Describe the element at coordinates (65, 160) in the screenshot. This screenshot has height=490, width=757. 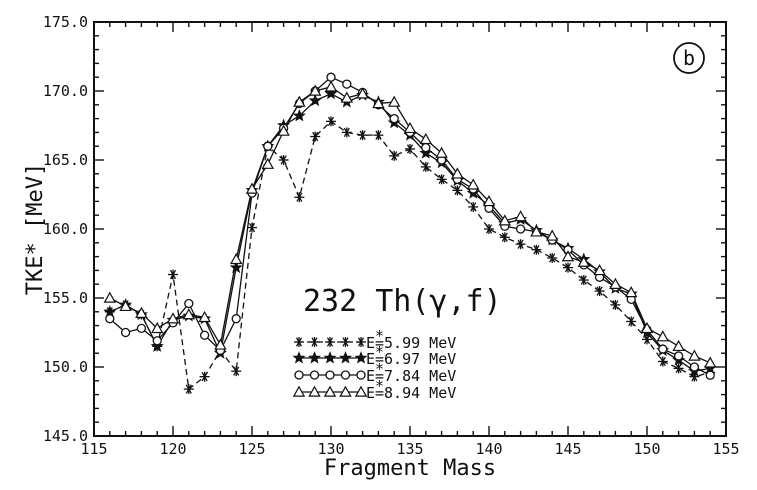
I see `y-tick-label: 165.0` at that location.